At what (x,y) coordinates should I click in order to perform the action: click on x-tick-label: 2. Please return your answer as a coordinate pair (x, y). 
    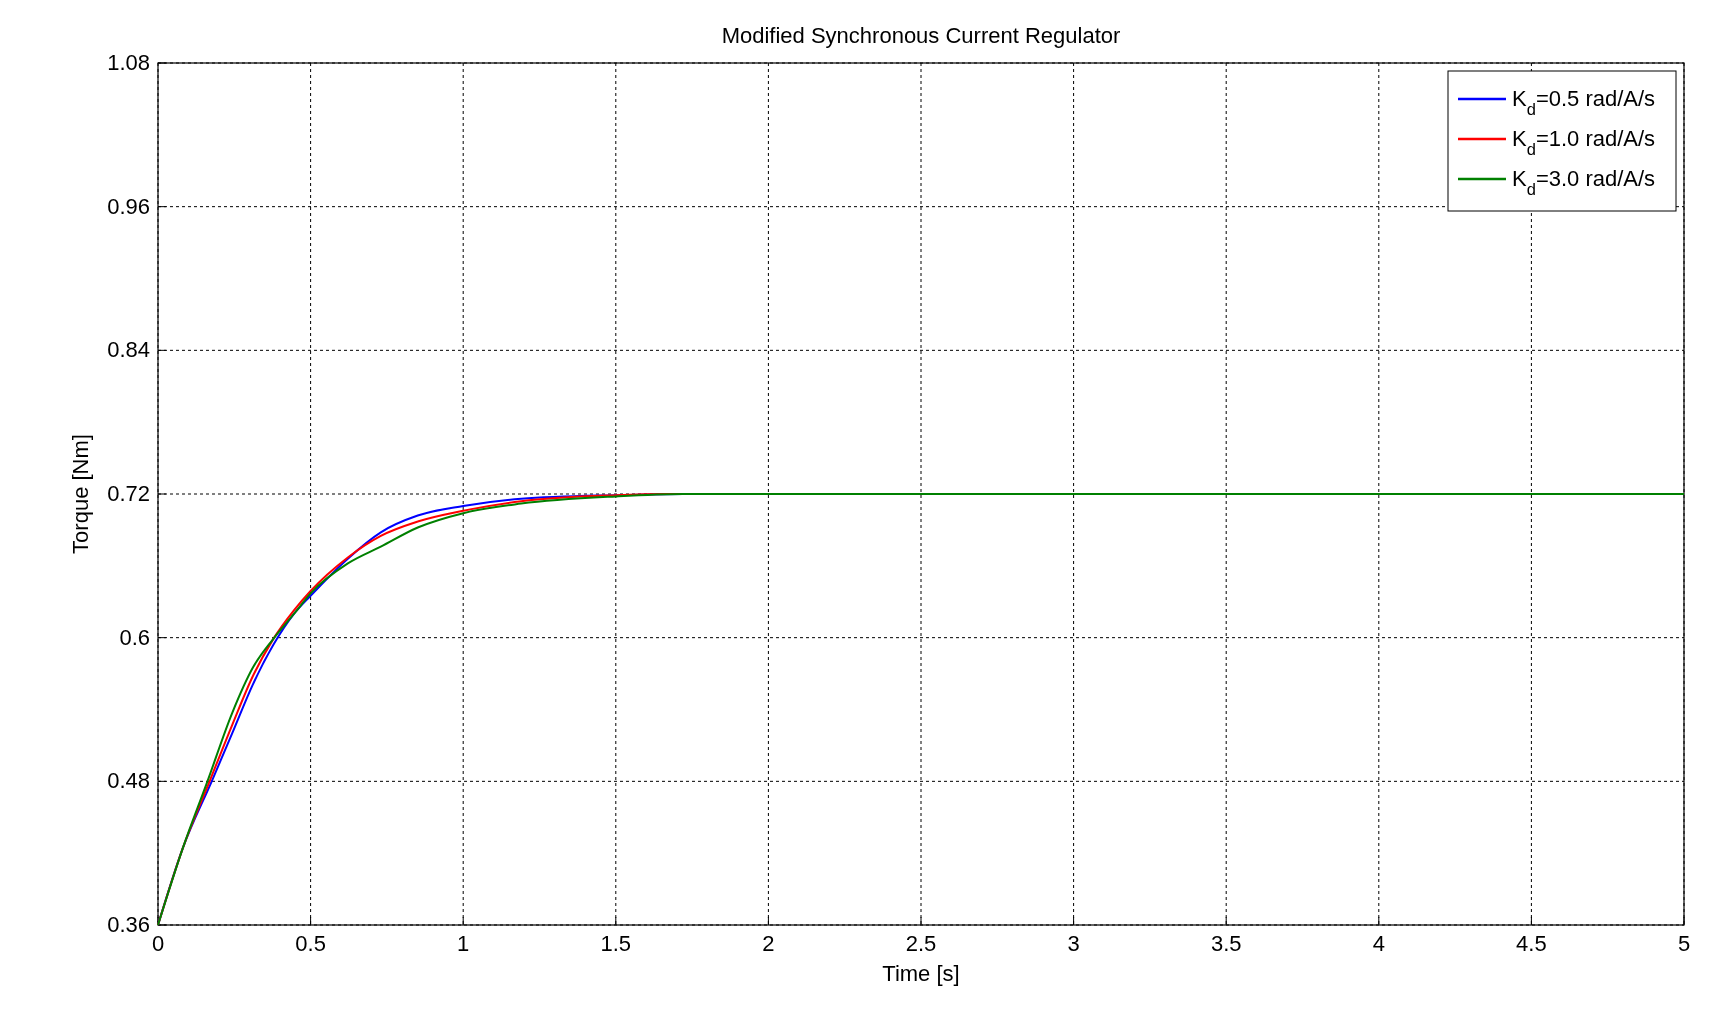
    Looking at the image, I should click on (768, 943).